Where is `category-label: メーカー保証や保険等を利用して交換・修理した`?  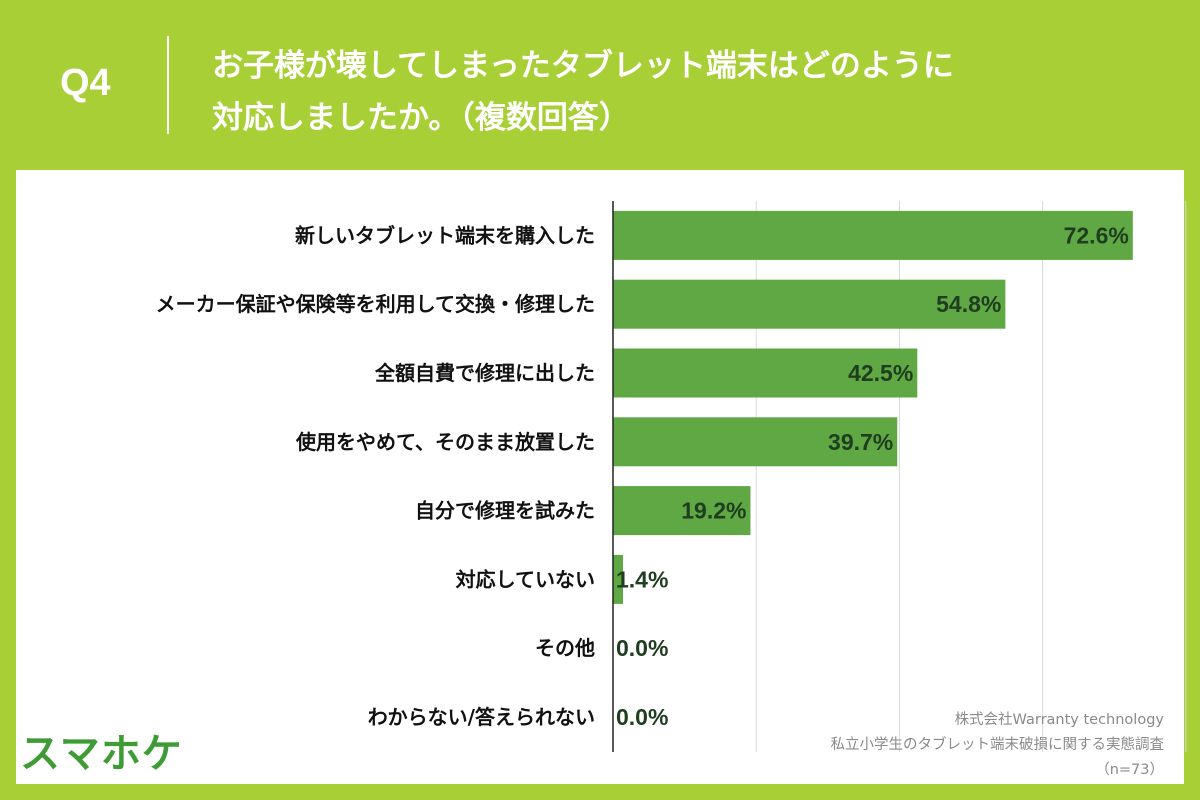
category-label: メーカー保証や保険等を利用して交換・修理した is located at coordinates (375, 304).